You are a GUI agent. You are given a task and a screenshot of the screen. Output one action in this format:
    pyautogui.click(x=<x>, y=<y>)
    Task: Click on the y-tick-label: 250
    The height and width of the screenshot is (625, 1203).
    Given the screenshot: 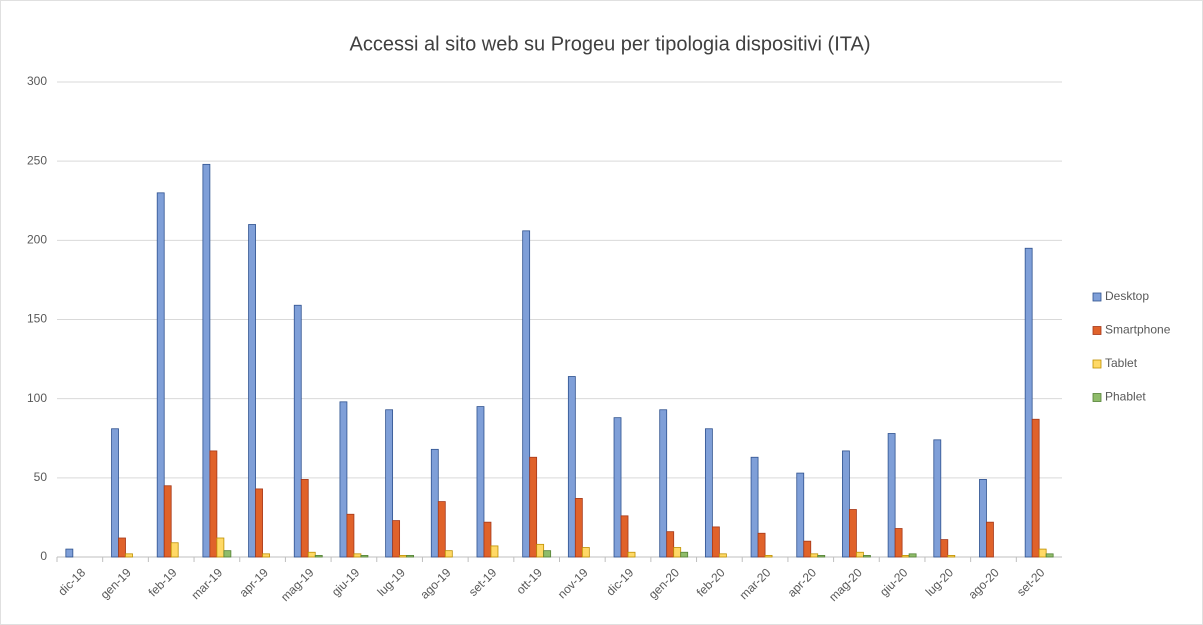 What is the action you would take?
    pyautogui.click(x=37, y=160)
    